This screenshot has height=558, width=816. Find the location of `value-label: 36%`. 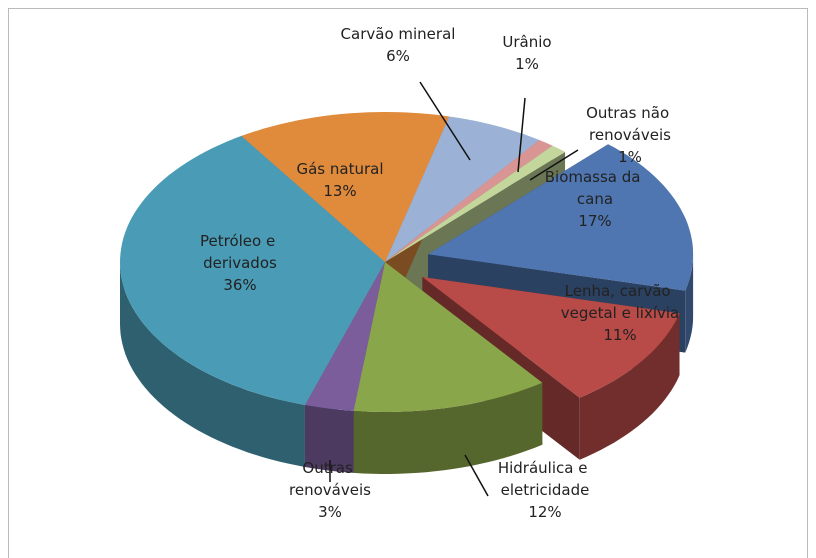

value-label: 36% is located at coordinates (239, 285).